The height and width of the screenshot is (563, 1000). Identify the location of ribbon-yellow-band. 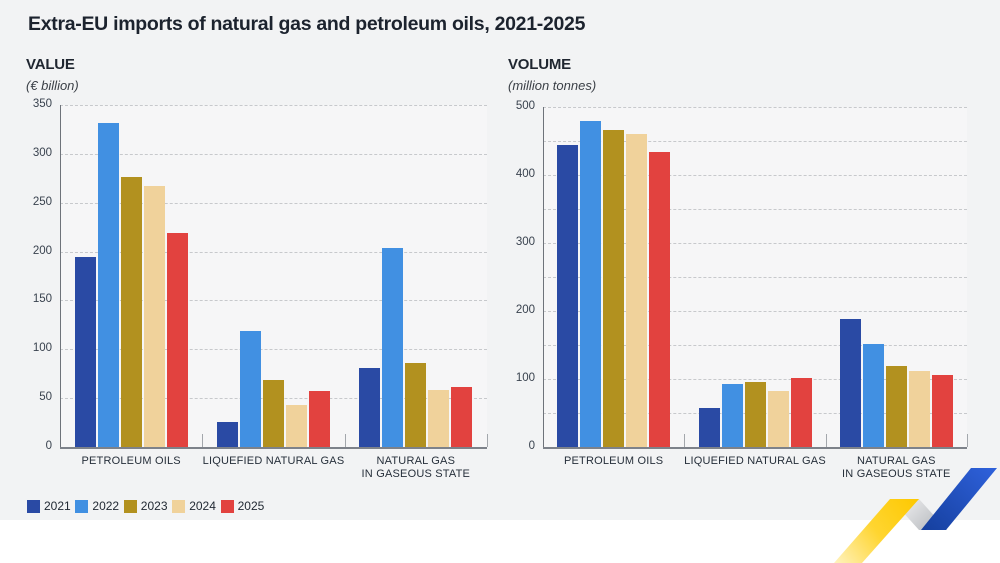
(876, 531).